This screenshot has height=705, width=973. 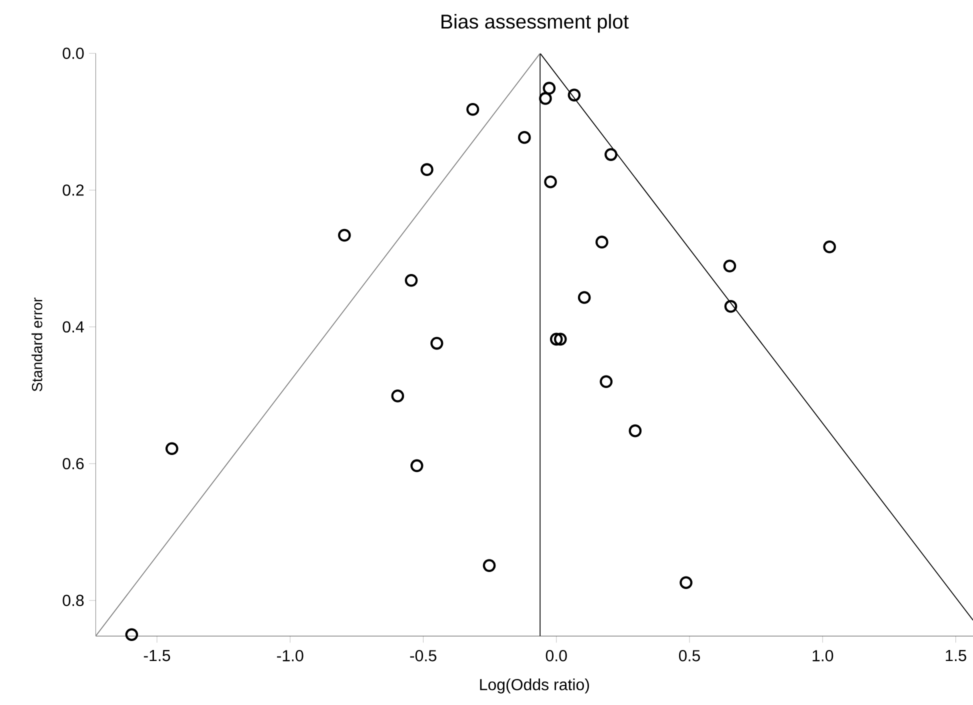 I want to click on y-tick-label: 0.0, so click(x=73, y=53).